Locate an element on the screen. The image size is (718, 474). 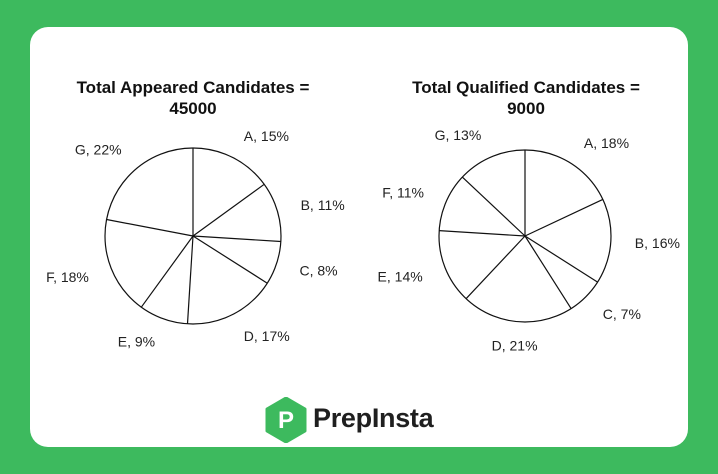
slice-label-b: B, 11% is located at coordinates (323, 205).